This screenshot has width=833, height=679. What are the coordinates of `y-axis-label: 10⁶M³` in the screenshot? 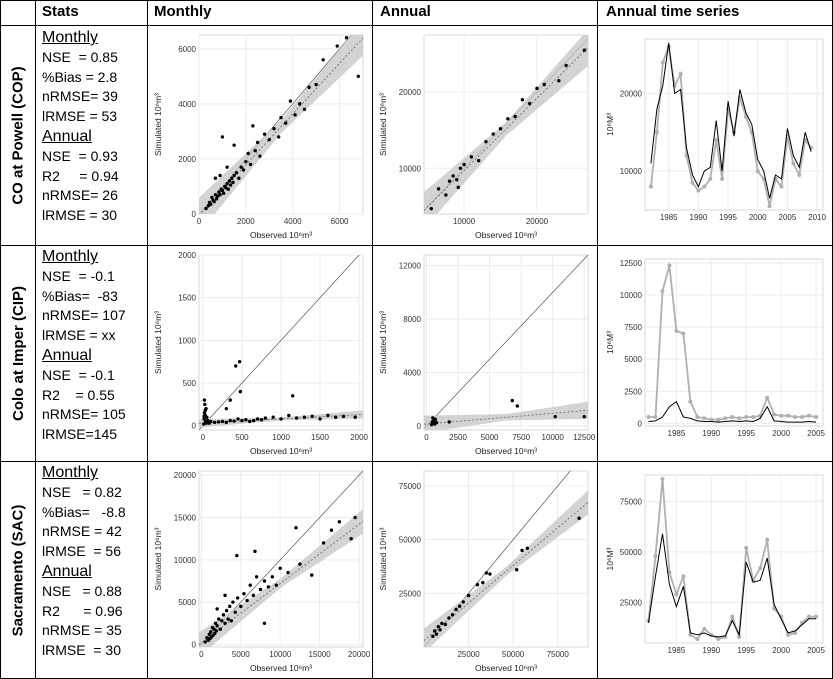 It's located at (610, 124).